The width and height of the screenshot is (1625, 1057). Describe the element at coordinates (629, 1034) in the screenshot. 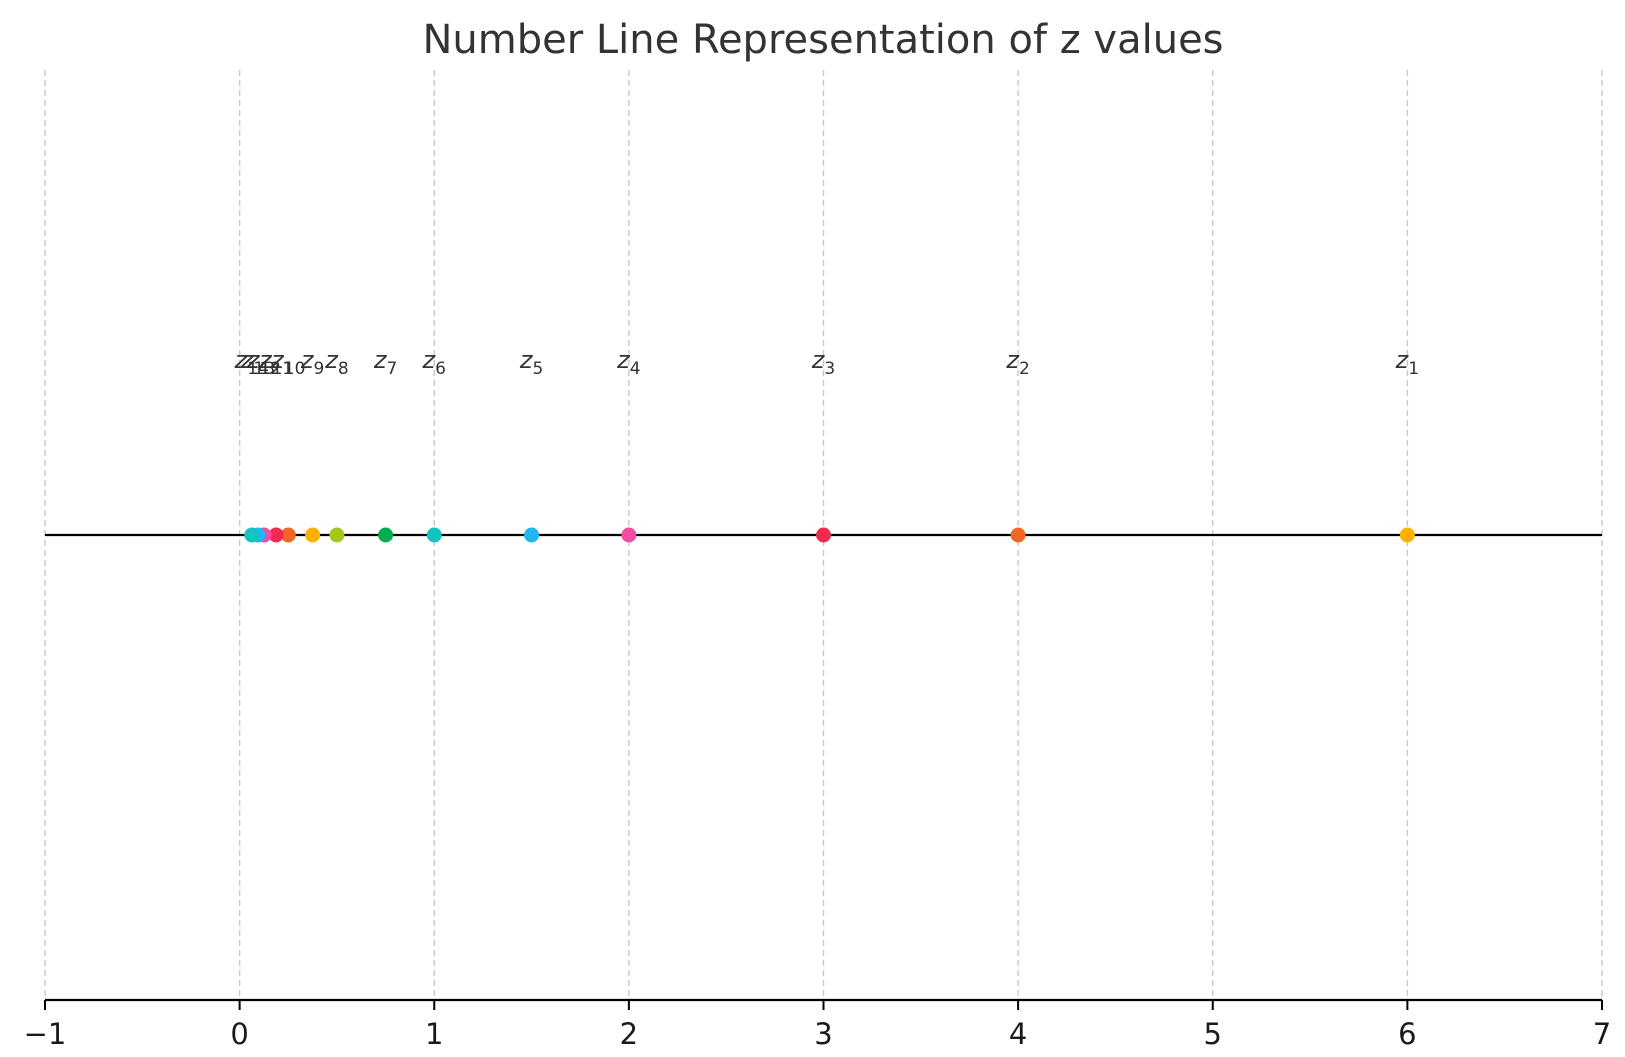

I see `x-tick-label: 2` at that location.